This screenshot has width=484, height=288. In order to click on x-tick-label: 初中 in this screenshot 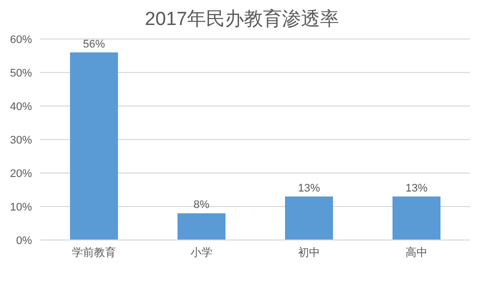, I will do `click(309, 252)`.